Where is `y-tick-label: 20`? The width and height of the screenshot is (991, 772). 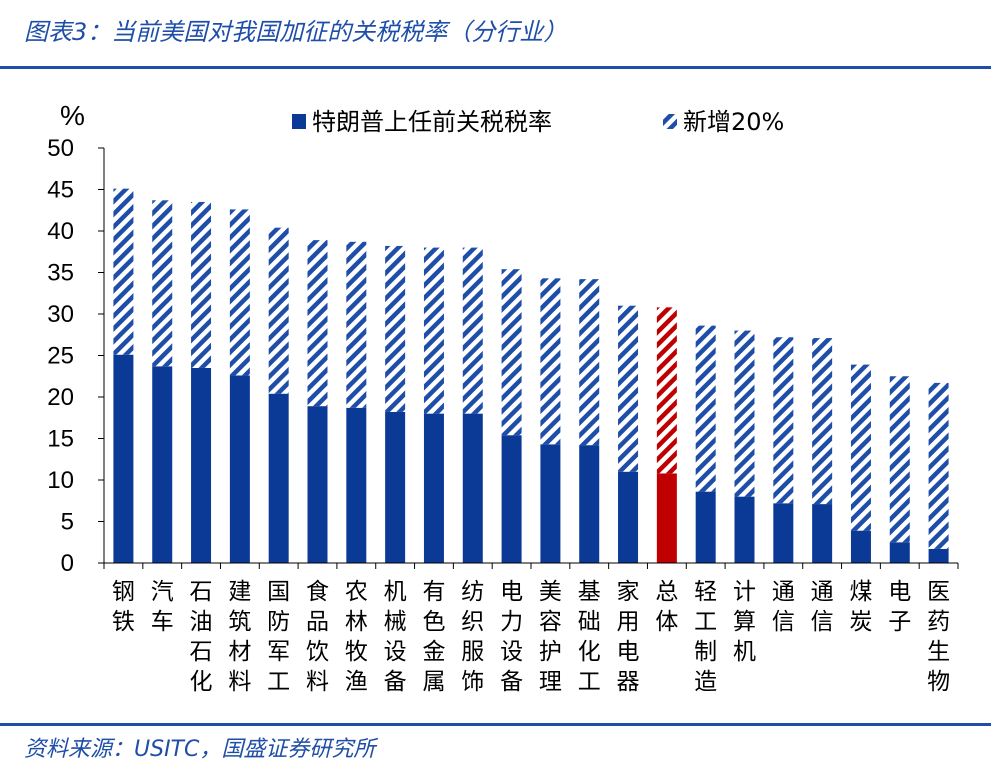 y-tick-label: 20 is located at coordinates (60, 397).